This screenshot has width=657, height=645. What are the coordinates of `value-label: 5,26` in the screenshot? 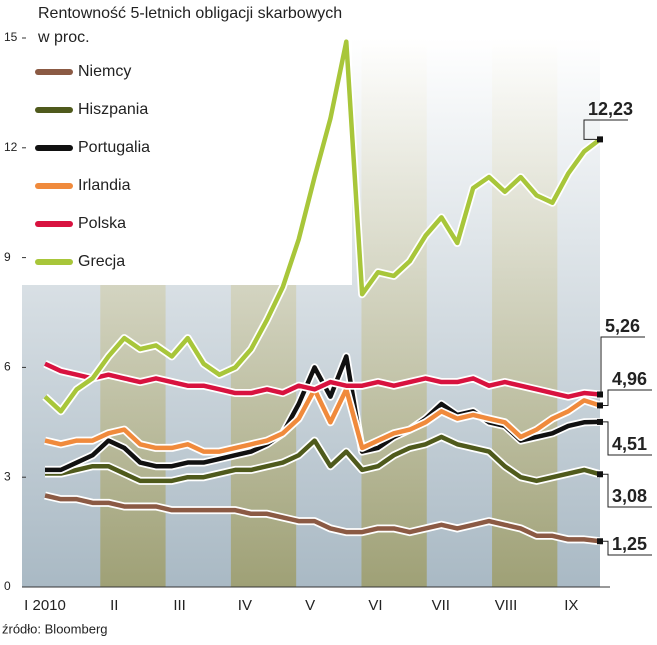 It's located at (622, 326).